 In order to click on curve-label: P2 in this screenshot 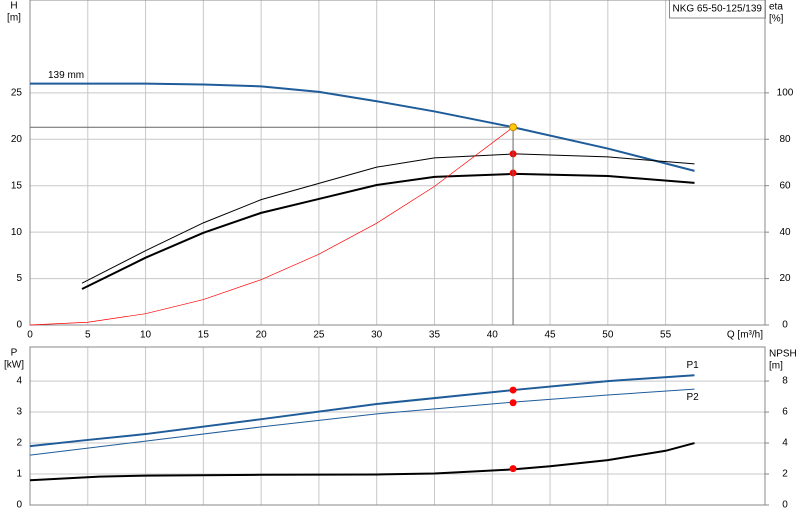, I will do `click(693, 397)`.